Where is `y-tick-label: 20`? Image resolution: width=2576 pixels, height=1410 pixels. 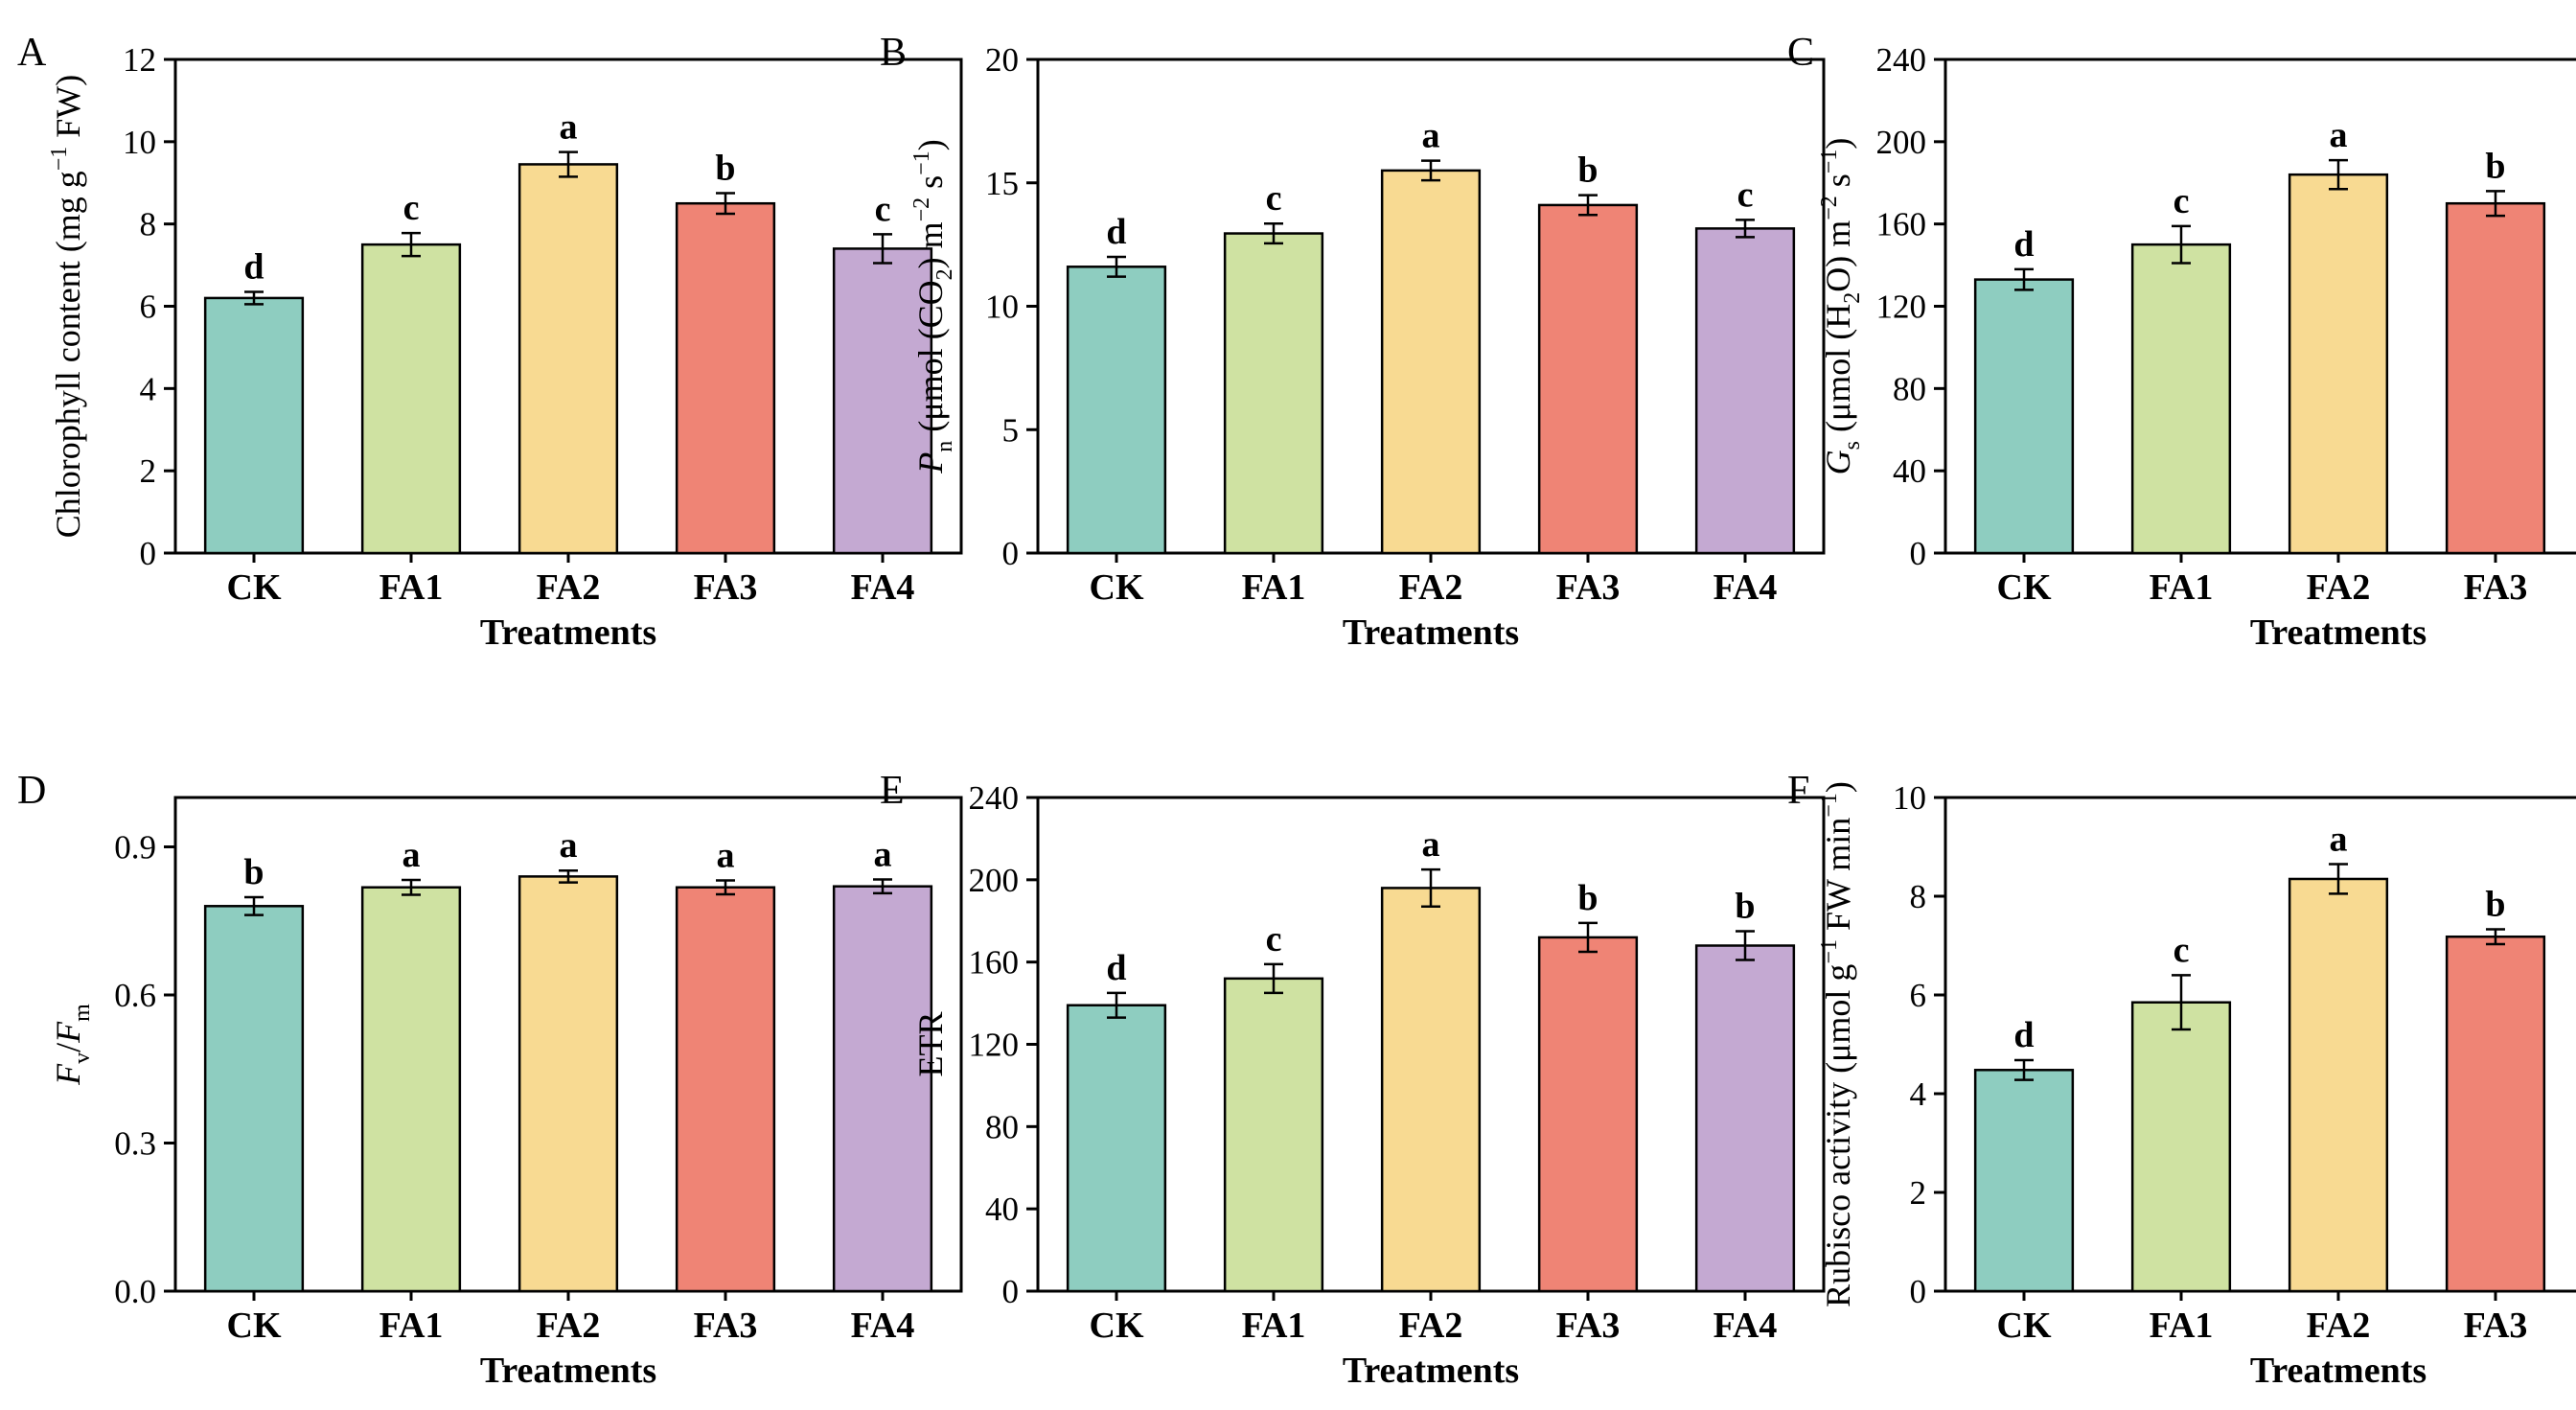 y-tick-label: 20 is located at coordinates (1002, 60).